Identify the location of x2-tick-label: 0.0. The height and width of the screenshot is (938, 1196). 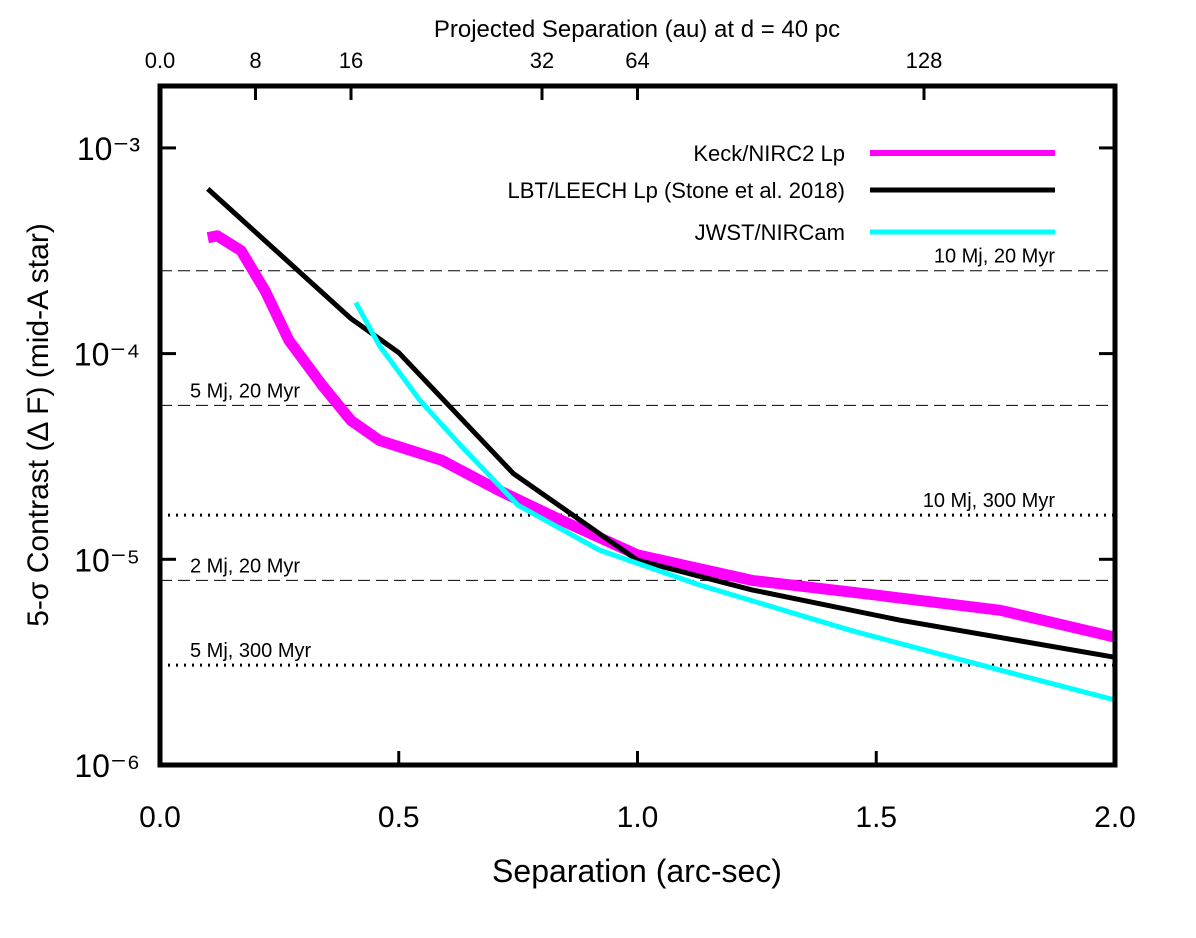
(160, 60).